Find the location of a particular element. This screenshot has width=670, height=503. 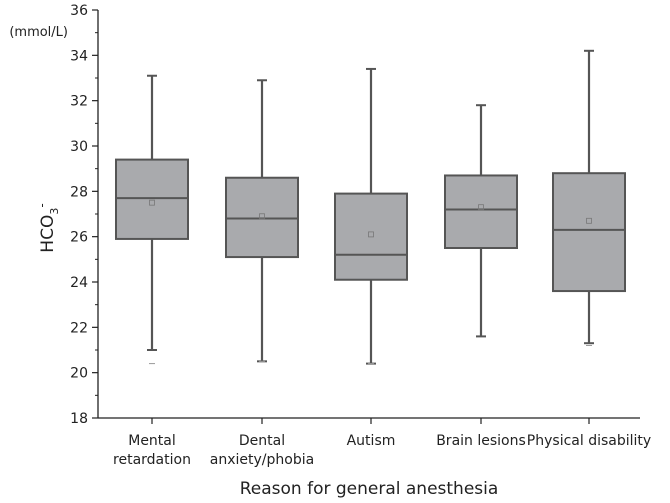

y-axis-title-main: HCO is located at coordinates (48, 234).